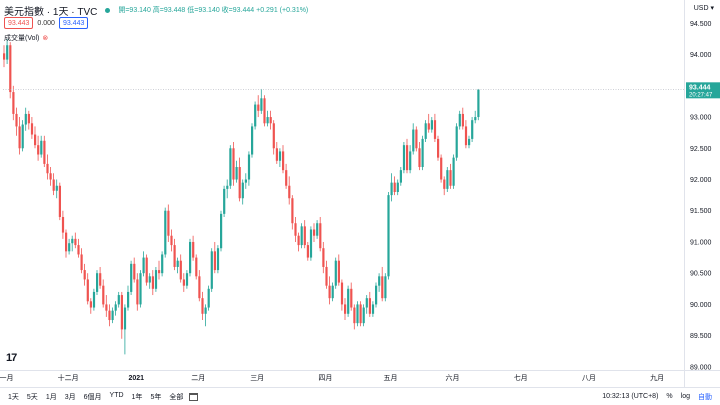 Image resolution: width=720 pixels, height=405 pixels. I want to click on time-range-buttons: 1天 5天 1月 3月 6個月 YTD 1年 5年 全部, so click(91, 397).